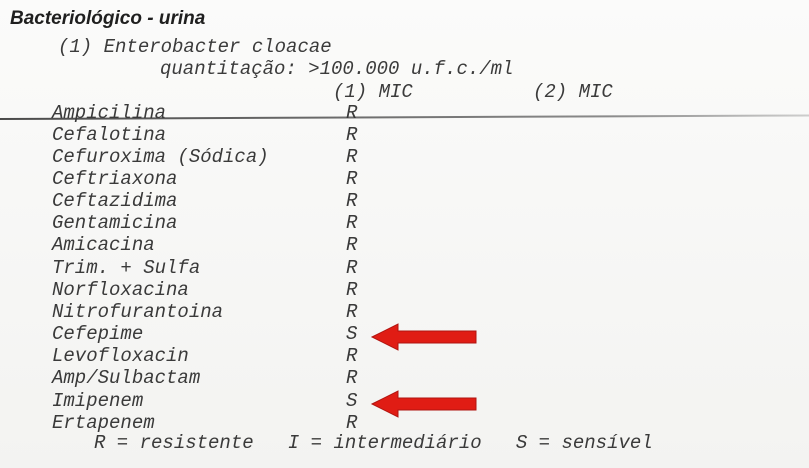 This screenshot has height=468, width=809. Describe the element at coordinates (573, 92) in the screenshot. I see `mic-header-2: (2) MIC` at that location.